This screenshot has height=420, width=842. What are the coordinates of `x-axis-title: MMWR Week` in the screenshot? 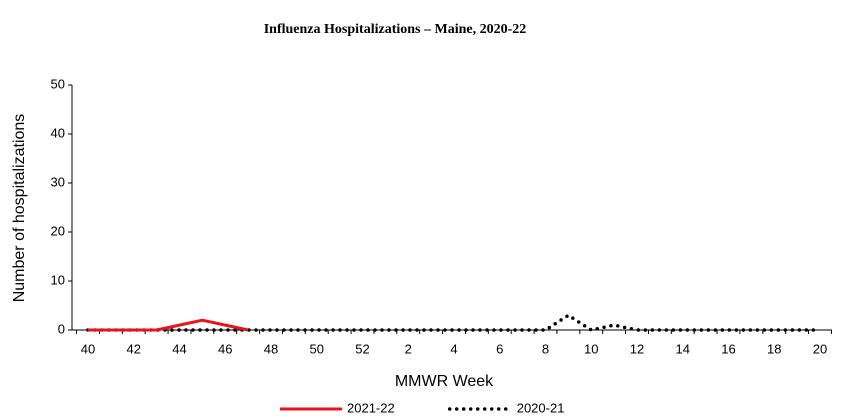 It's located at (444, 381).